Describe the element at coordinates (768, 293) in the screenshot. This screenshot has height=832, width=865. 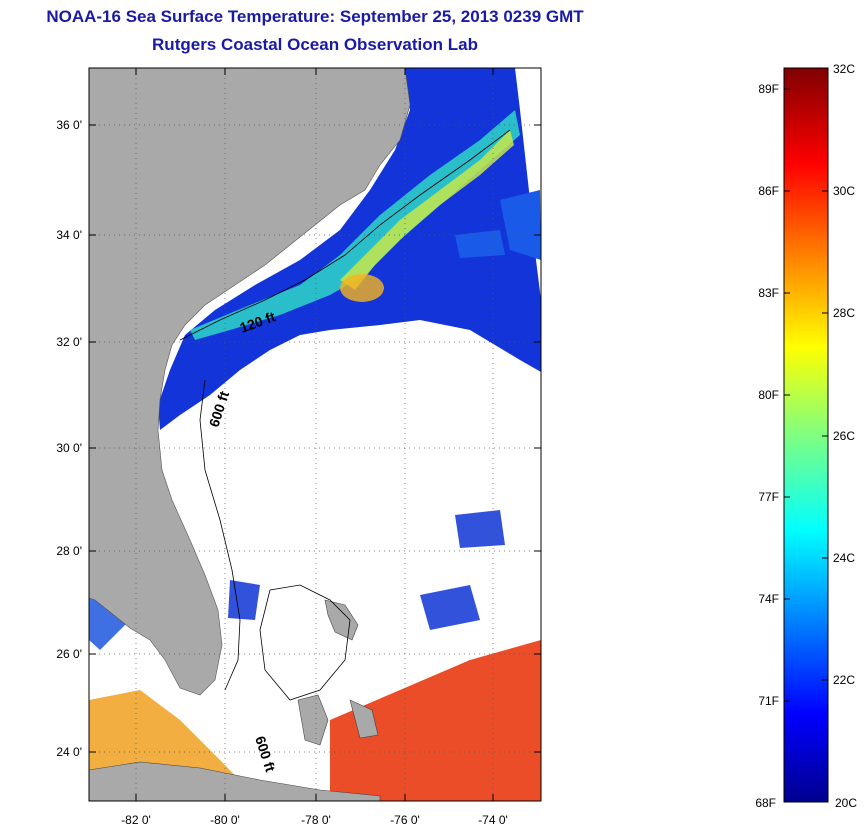
I see `colorbar-f-label: 83F` at that location.